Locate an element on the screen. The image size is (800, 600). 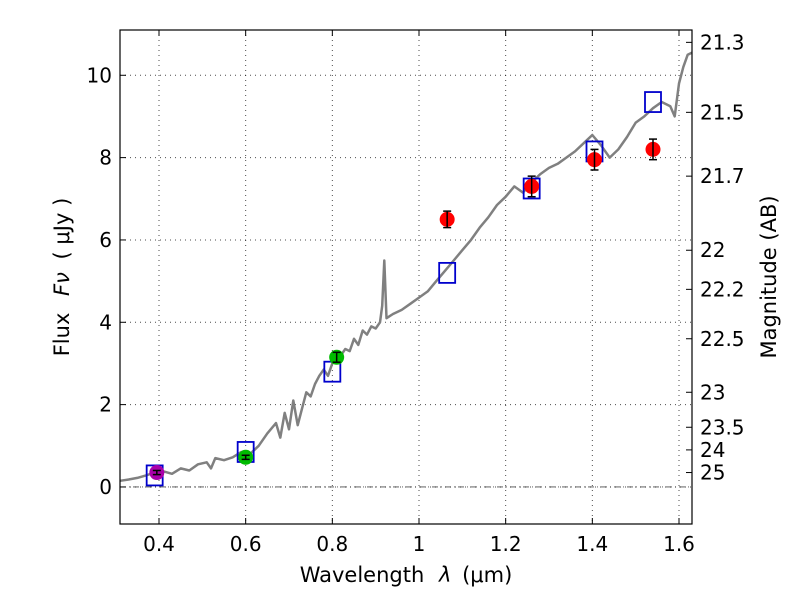
magnitude-tick-label: 23.5 is located at coordinates (722, 427).